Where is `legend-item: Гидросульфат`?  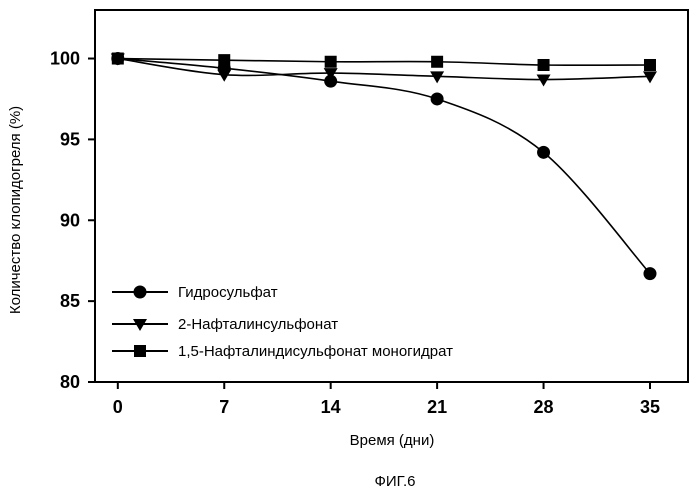 legend-item: Гидросульфат is located at coordinates (195, 292).